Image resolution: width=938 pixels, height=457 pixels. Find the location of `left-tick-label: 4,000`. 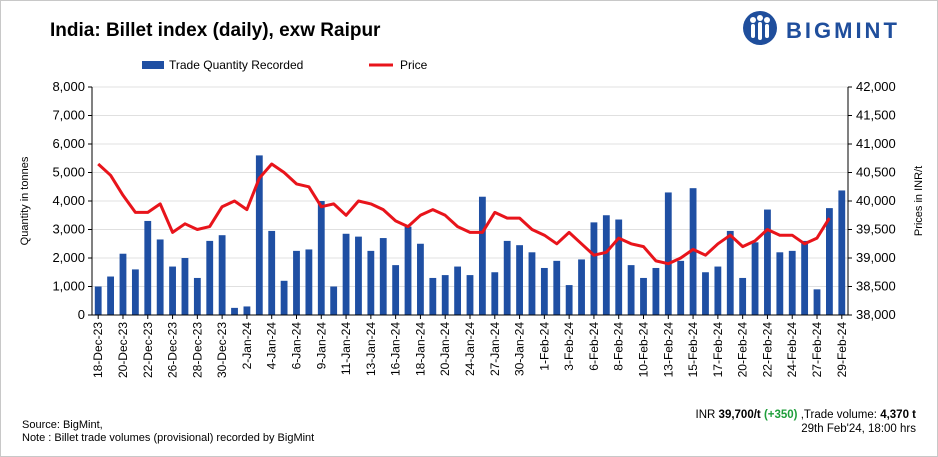

left-tick-label: 4,000 is located at coordinates (68, 200).